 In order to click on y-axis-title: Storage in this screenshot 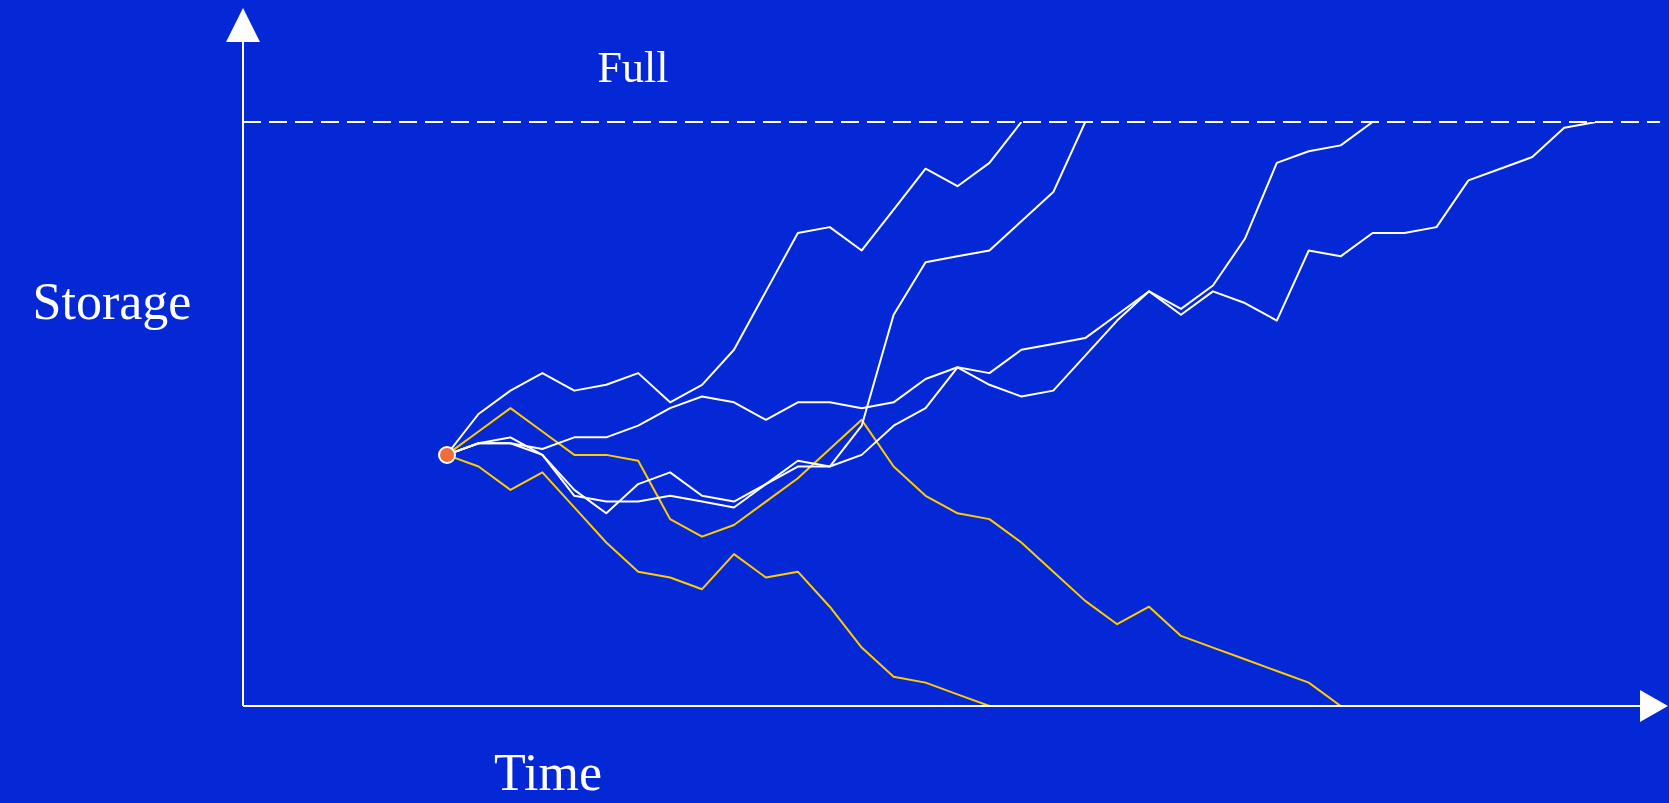, I will do `click(112, 301)`.